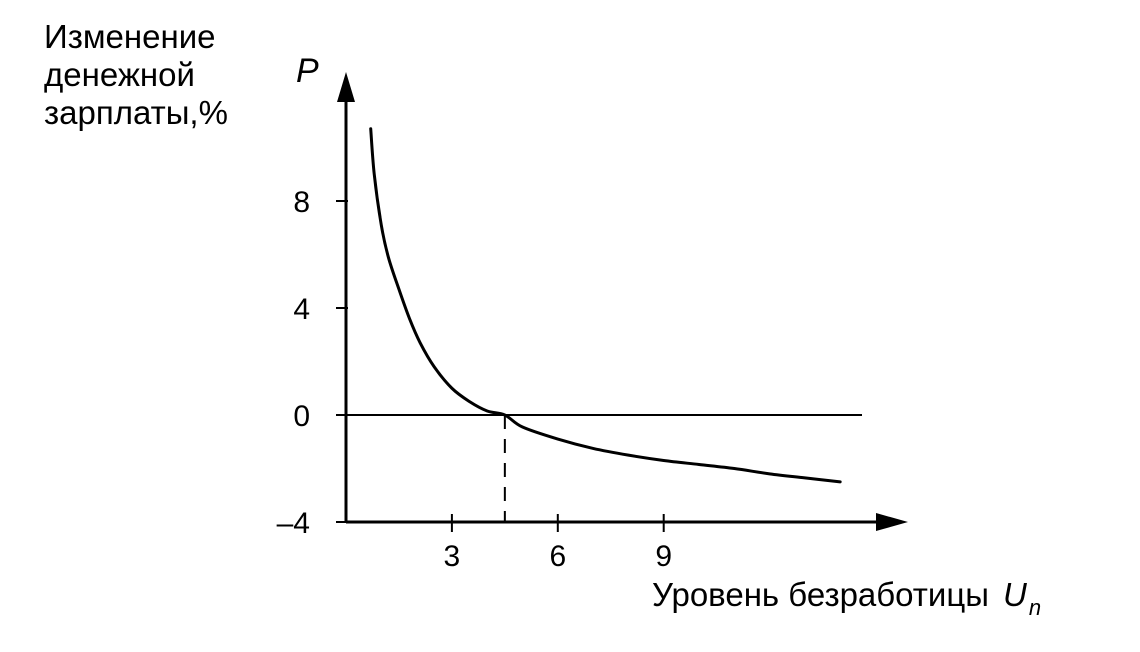 This screenshot has height=652, width=1140. What do you see at coordinates (820, 594) in the screenshot?
I see `x-axis-title: Уровень безработицы` at bounding box center [820, 594].